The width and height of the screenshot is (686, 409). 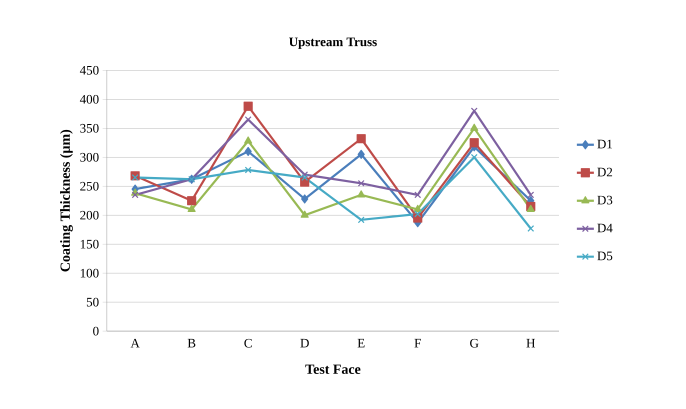 What do you see at coordinates (531, 343) in the screenshot?
I see `x-tick-label: H` at bounding box center [531, 343].